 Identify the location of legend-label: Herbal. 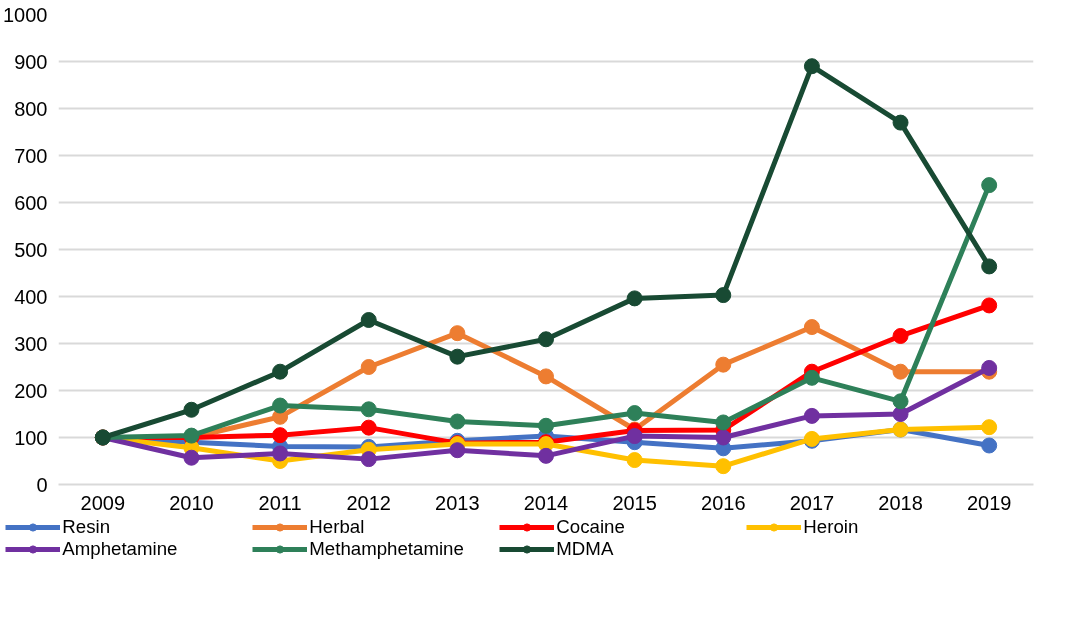
(337, 527).